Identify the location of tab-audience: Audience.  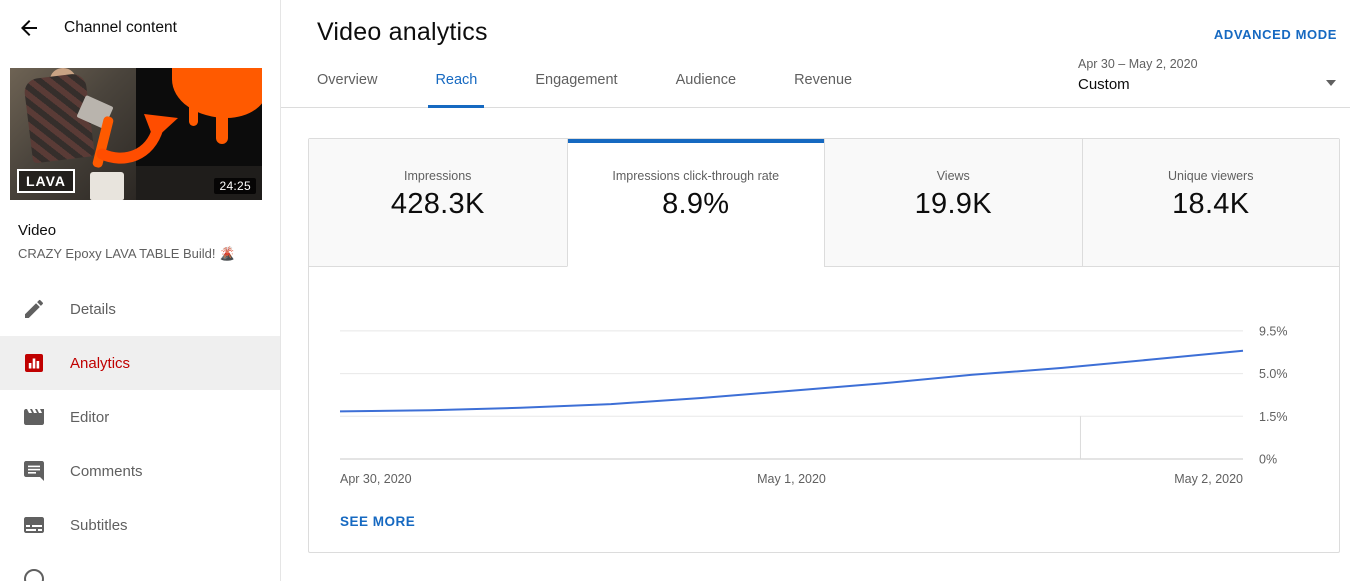
(706, 80).